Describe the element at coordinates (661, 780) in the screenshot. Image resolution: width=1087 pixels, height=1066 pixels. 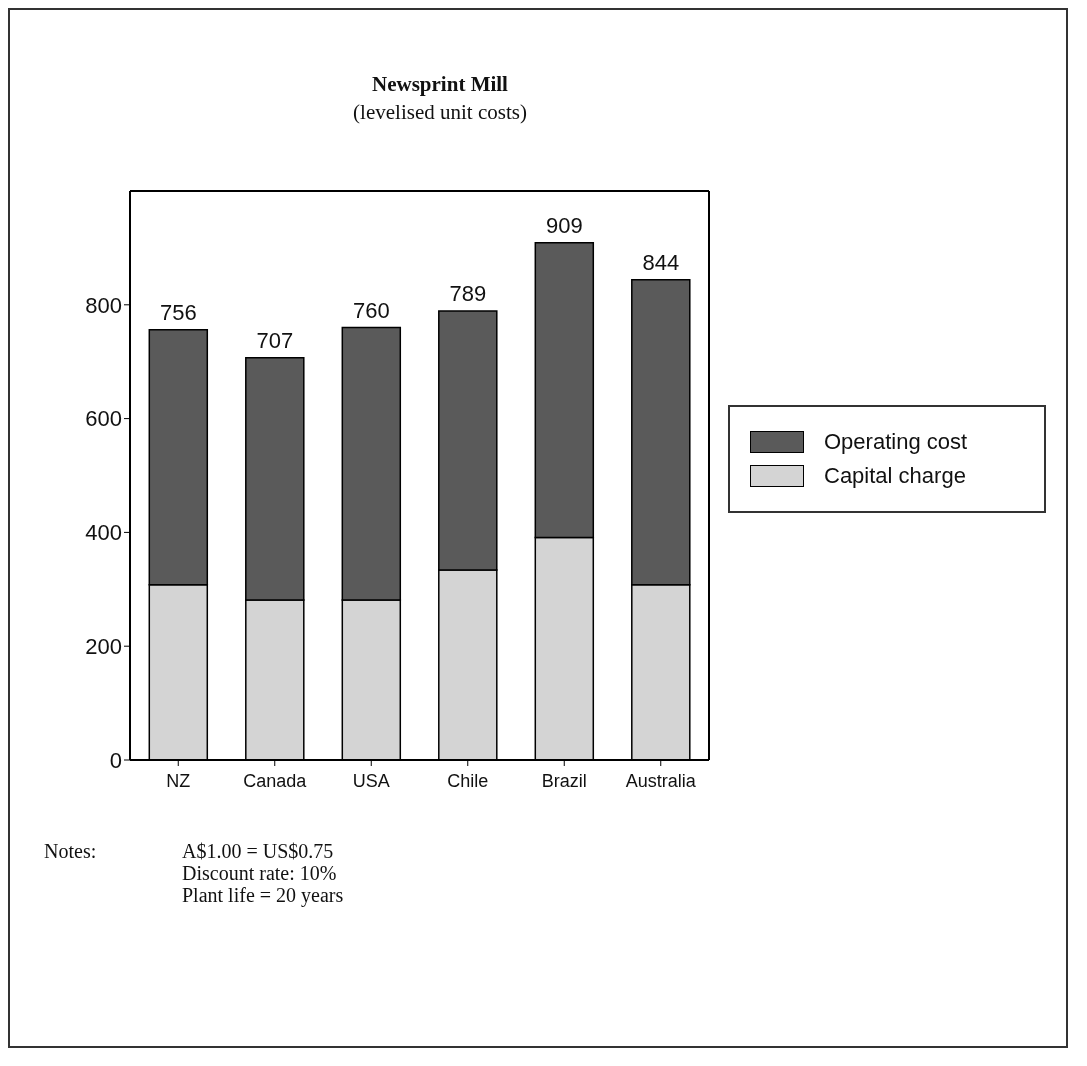
I see `x-tick-label: Australia` at that location.